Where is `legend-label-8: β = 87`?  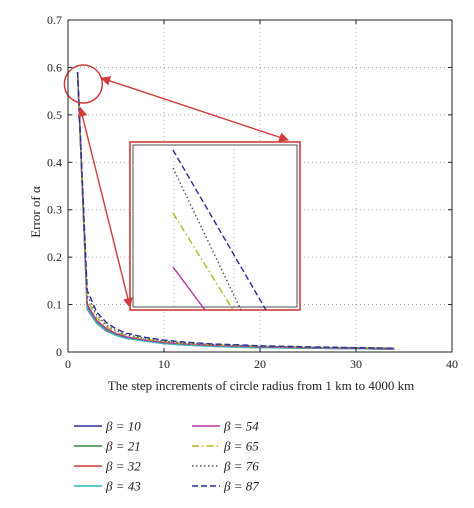 legend-label-8: β = 87 is located at coordinates (241, 486).